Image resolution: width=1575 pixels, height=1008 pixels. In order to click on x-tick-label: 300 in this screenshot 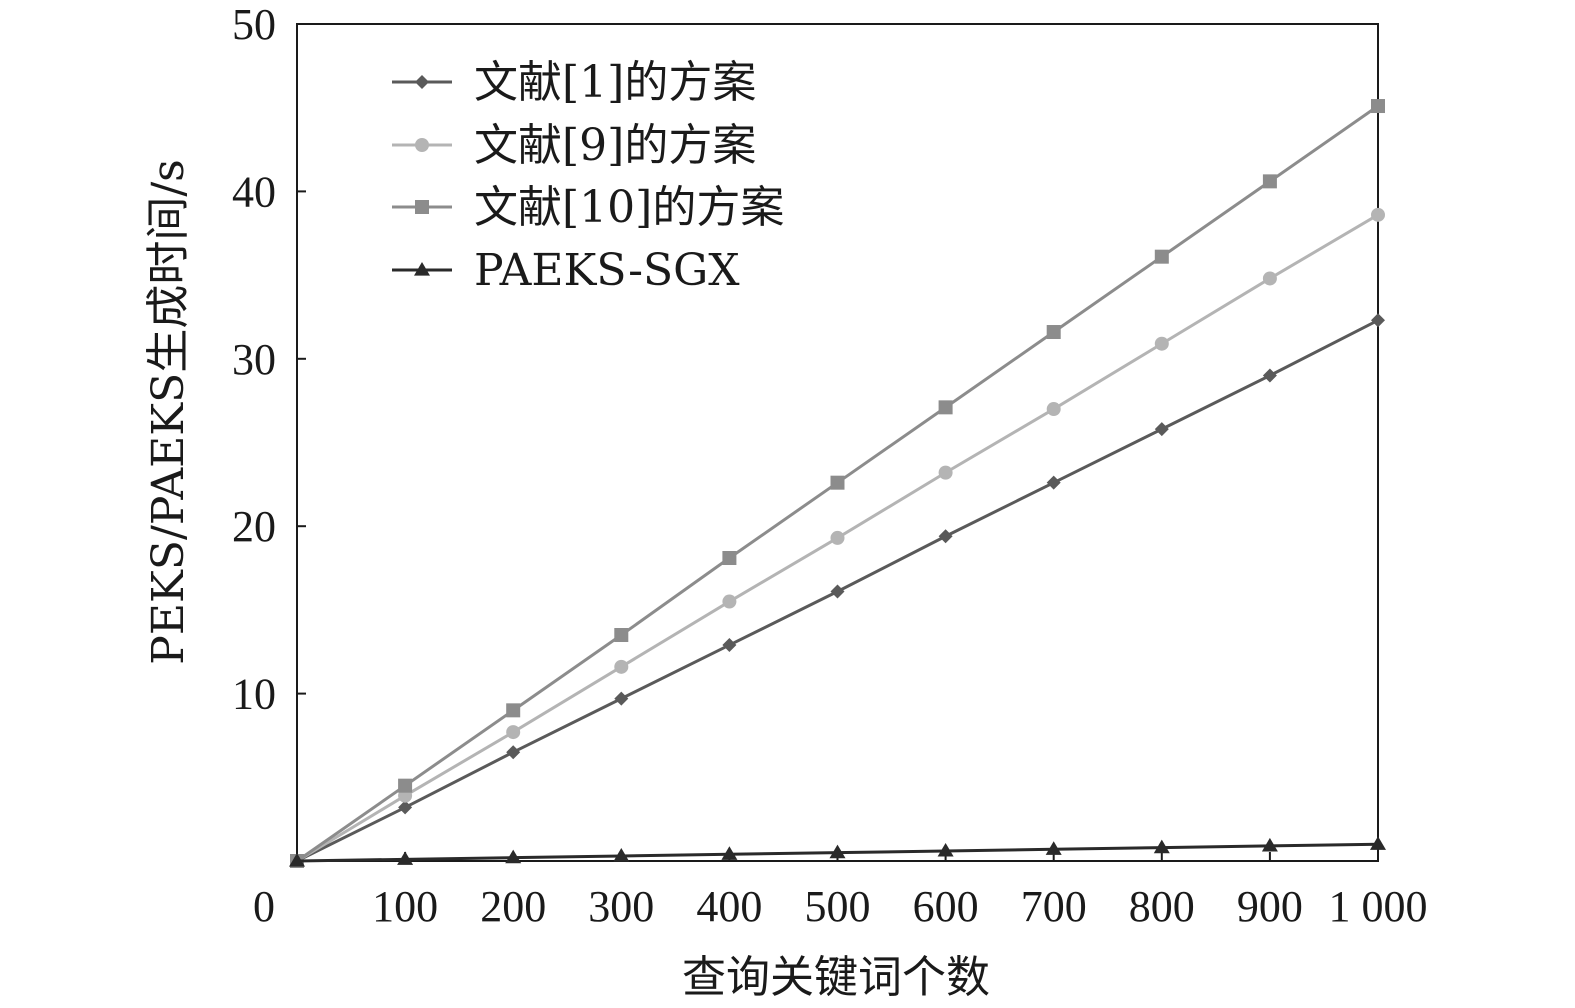, I will do `click(621, 906)`.